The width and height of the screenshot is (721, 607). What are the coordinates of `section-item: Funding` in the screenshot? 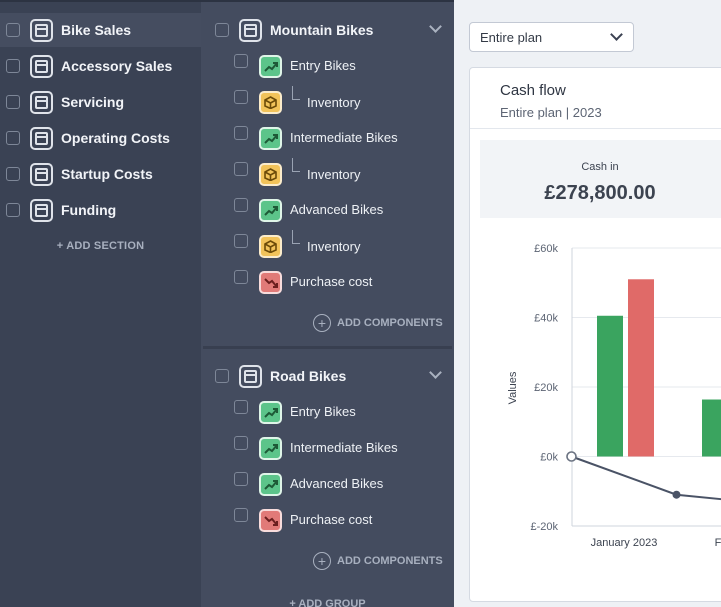 It's located at (100, 210).